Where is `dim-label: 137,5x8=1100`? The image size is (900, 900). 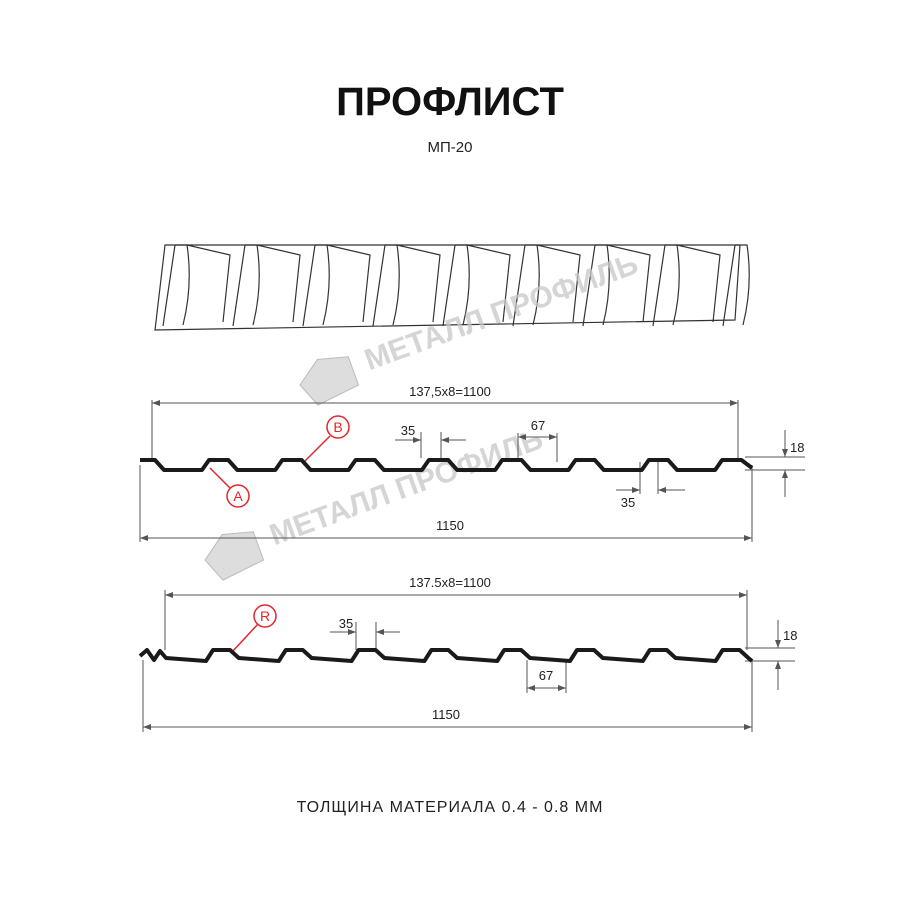
dim-label: 137,5x8=1100 is located at coordinates (450, 391).